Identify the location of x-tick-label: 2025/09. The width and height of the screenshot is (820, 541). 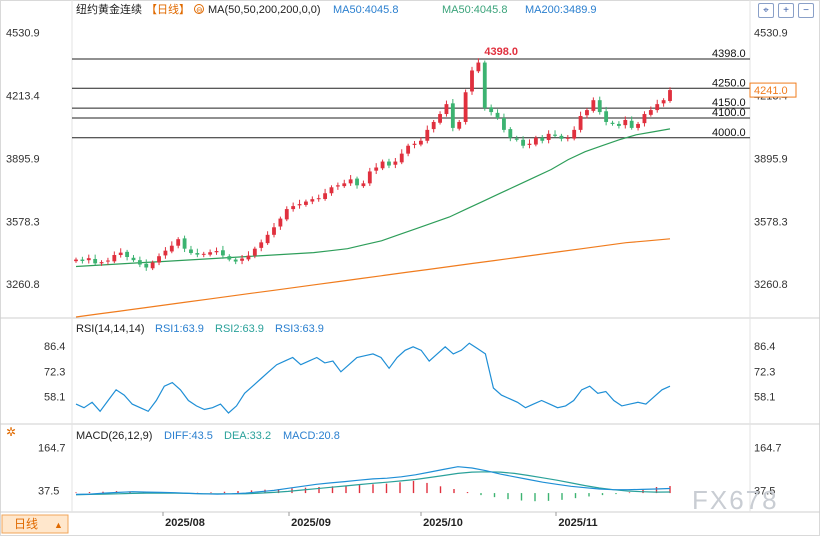
(311, 523).